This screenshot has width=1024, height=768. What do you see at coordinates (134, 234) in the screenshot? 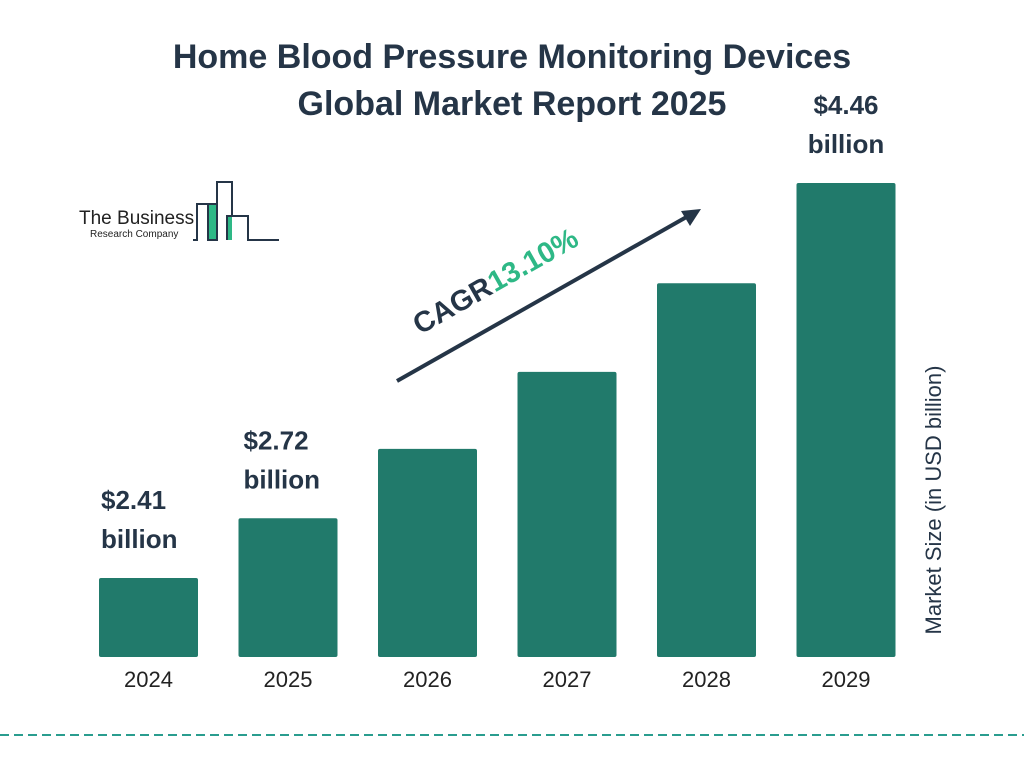
I see `logo-text-line2: Research Company` at bounding box center [134, 234].